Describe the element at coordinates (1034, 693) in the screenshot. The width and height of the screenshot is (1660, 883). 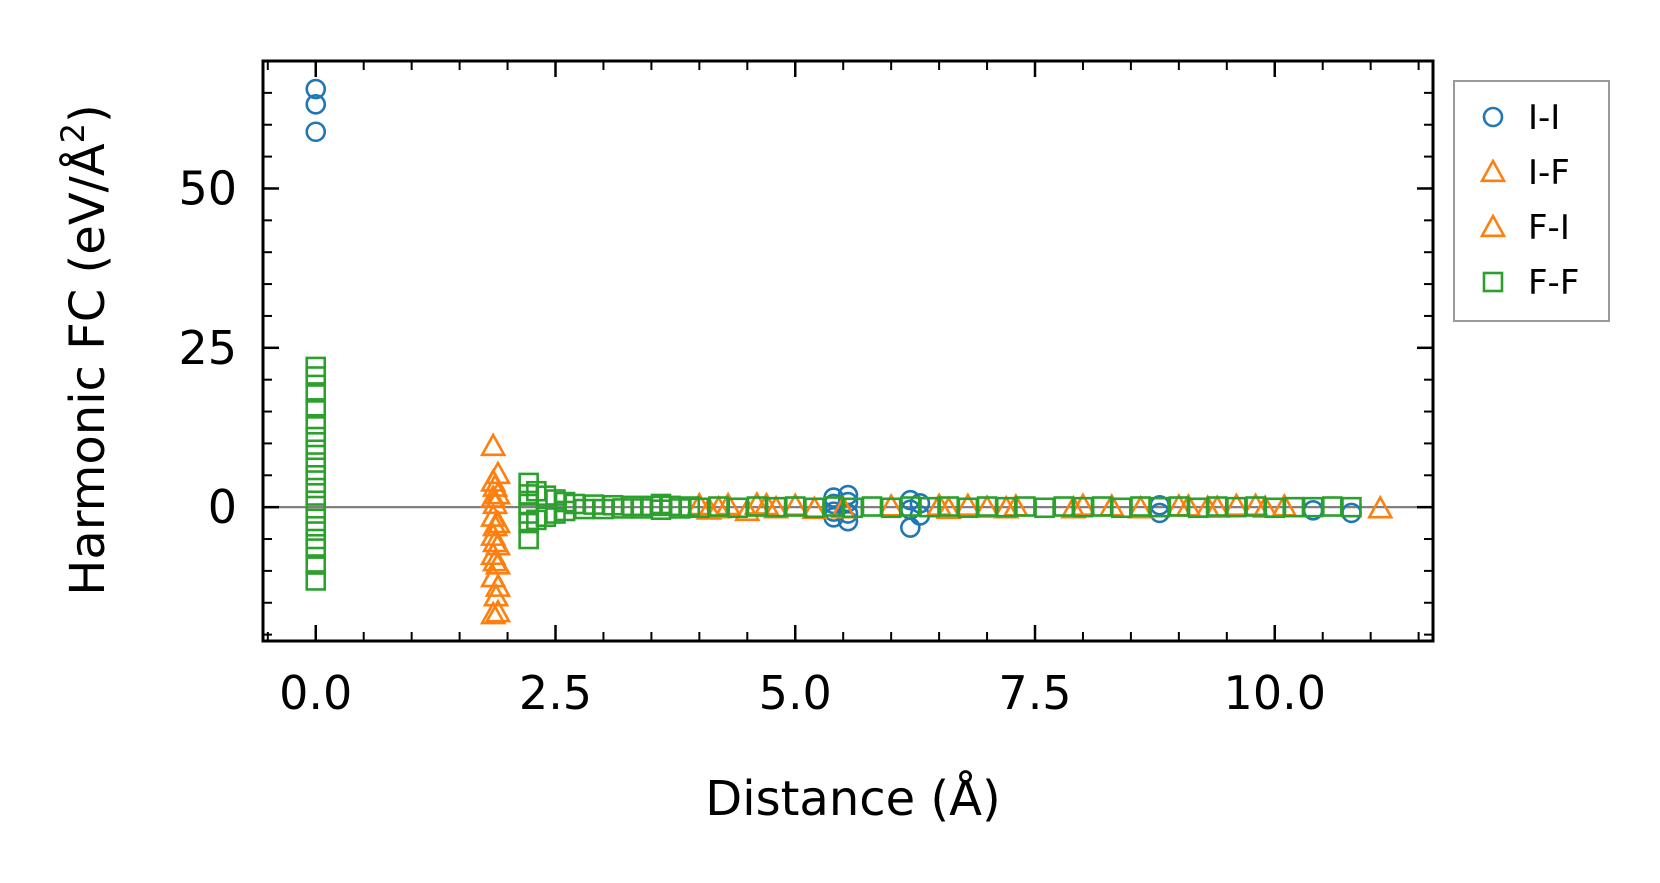
I see `x-tick-label: 7.5` at that location.